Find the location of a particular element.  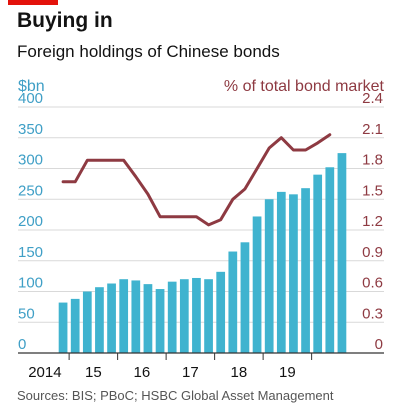

accent-bar is located at coordinates (33, 2).